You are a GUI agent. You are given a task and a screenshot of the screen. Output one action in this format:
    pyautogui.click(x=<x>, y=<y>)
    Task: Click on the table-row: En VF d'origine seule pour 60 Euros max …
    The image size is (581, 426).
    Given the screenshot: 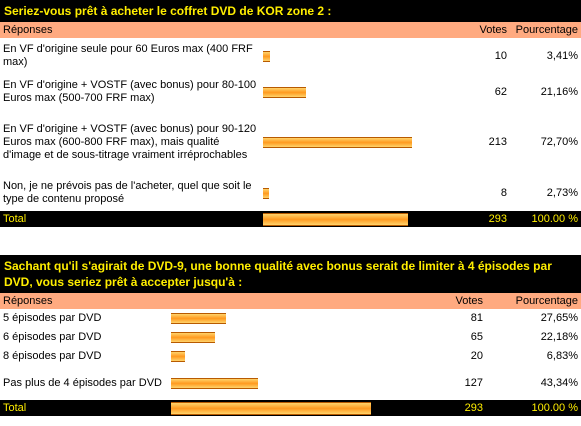 What is the action you would take?
    pyautogui.click(x=290, y=56)
    